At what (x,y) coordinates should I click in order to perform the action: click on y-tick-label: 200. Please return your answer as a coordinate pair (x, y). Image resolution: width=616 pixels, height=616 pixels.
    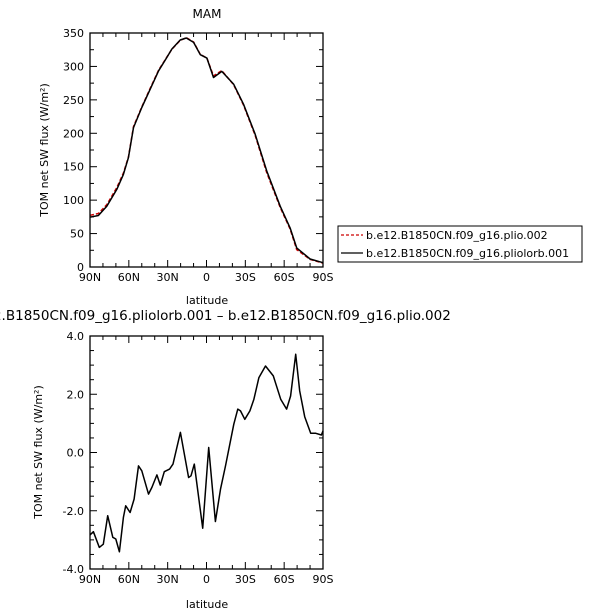
    Looking at the image, I should click on (73, 133).